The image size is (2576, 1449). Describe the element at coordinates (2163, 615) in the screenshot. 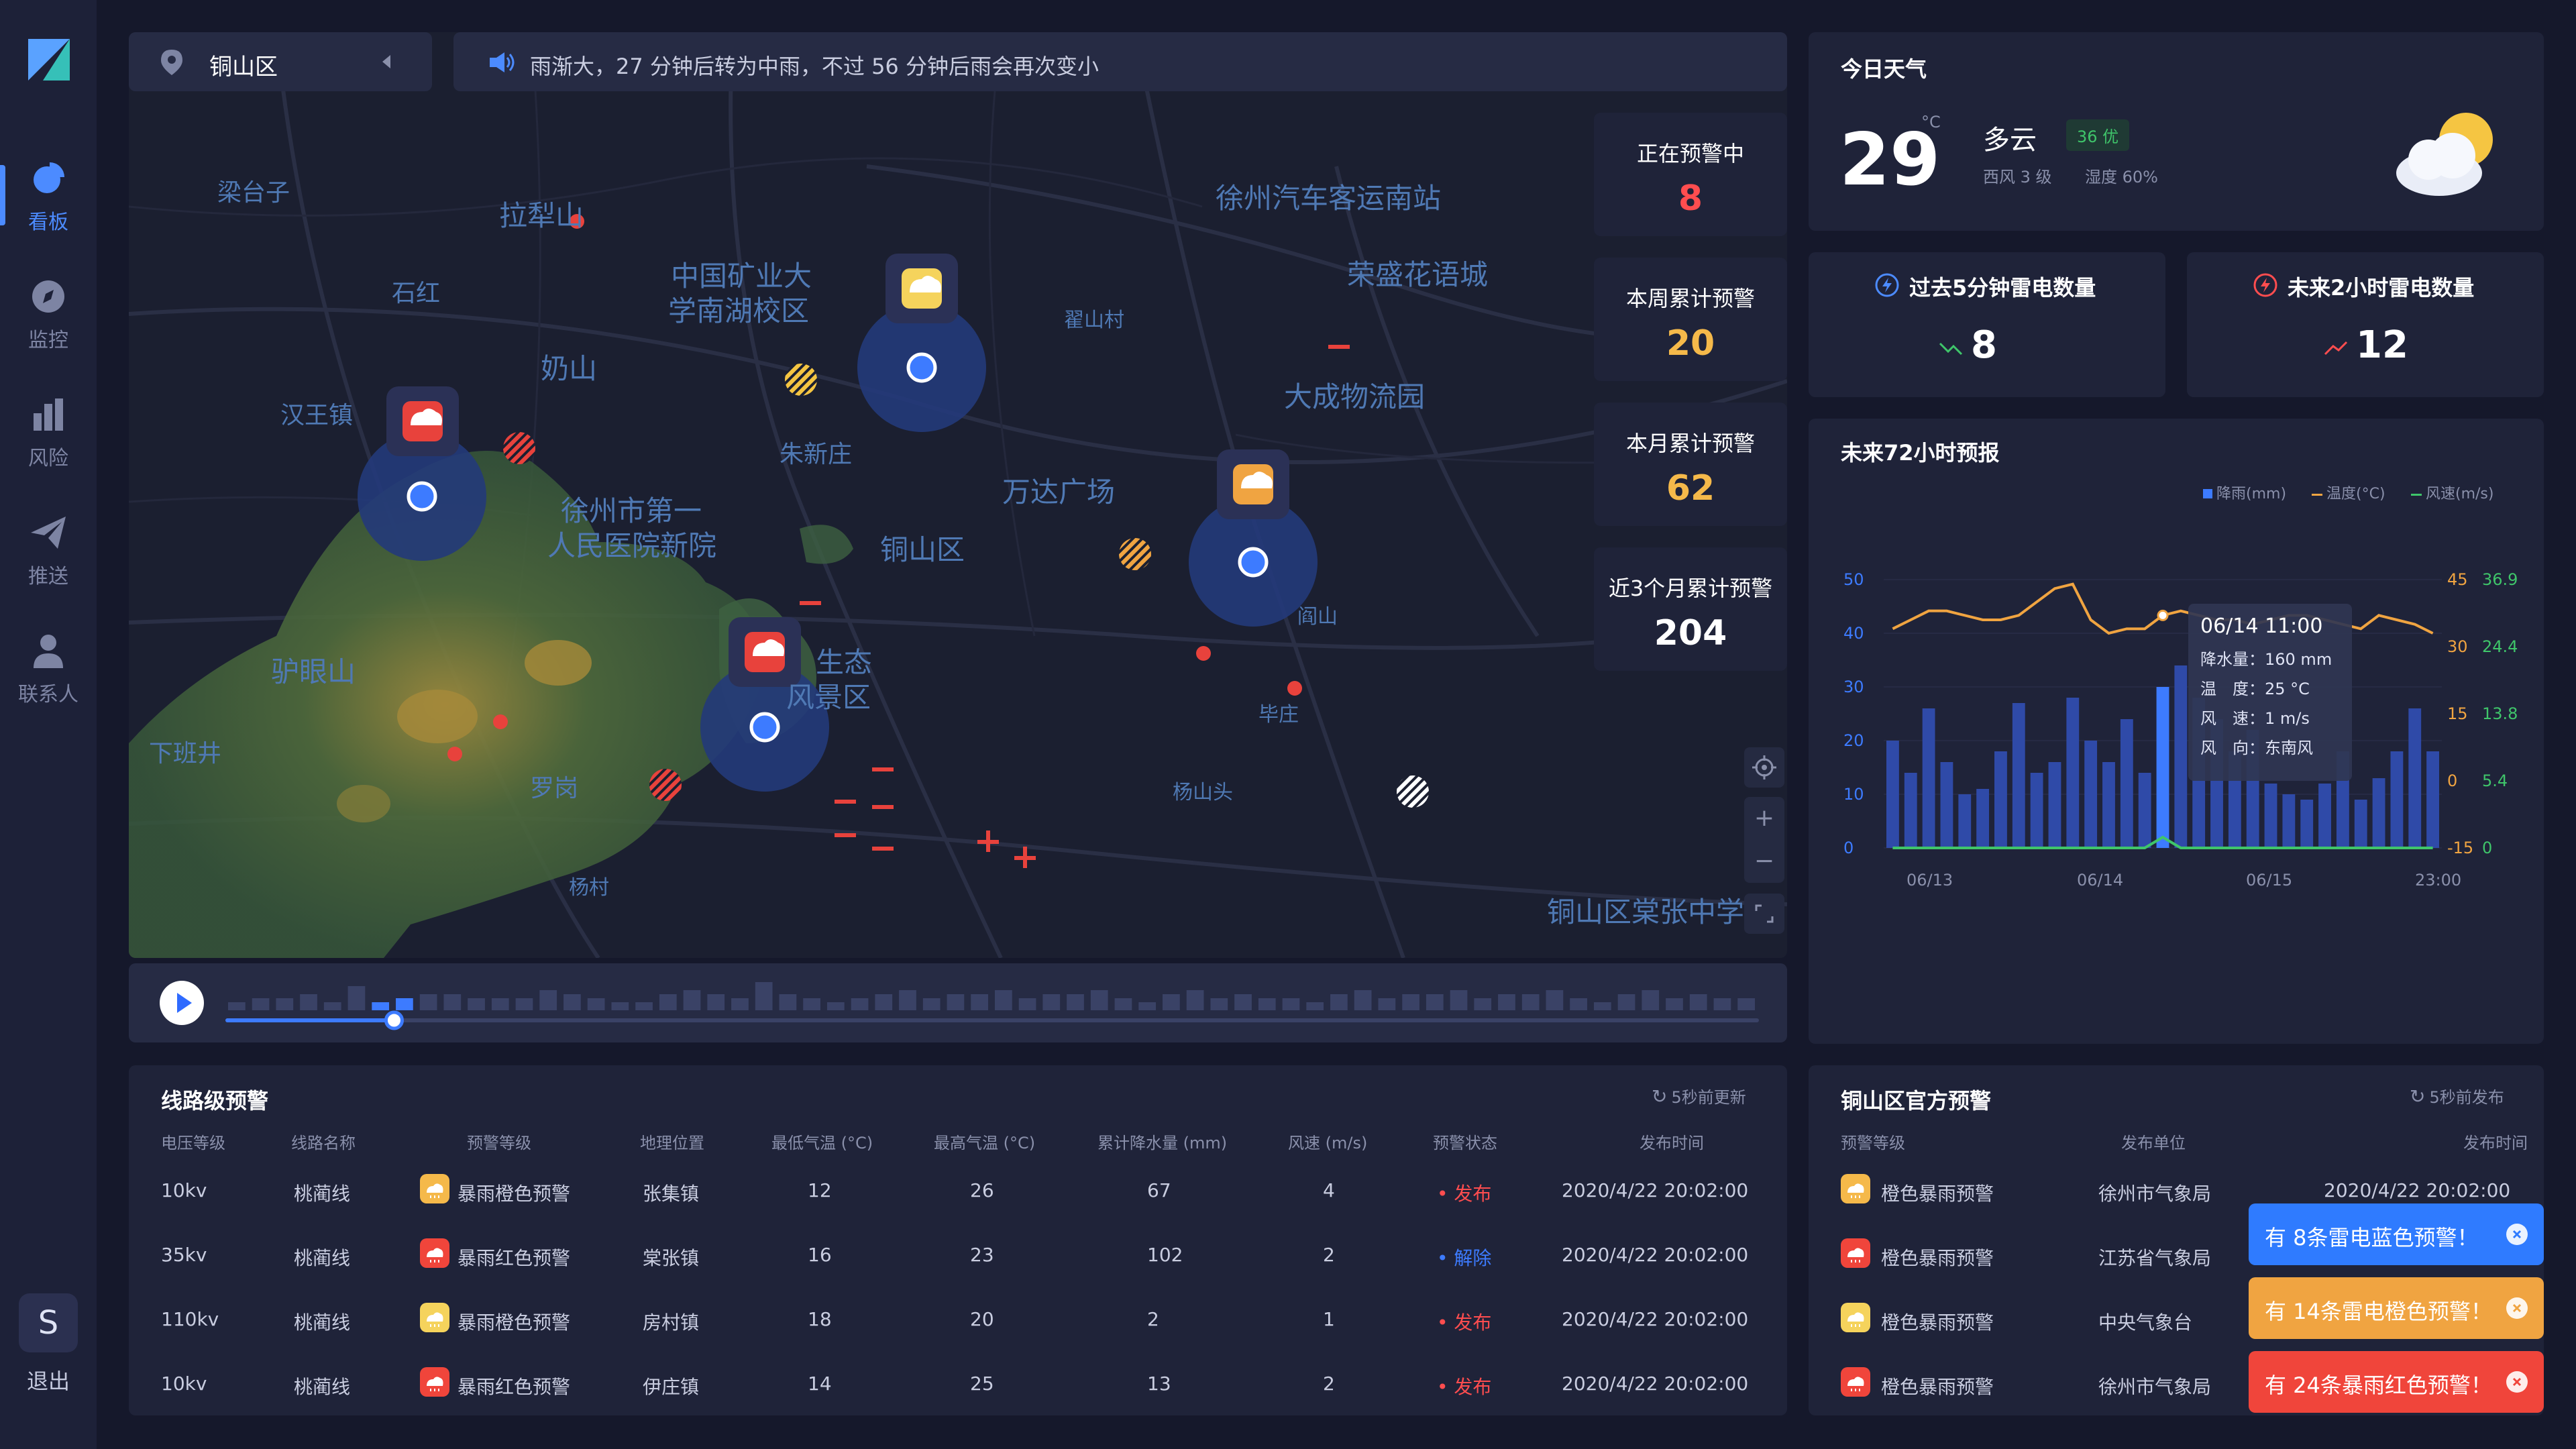

I see `temperature-point` at that location.